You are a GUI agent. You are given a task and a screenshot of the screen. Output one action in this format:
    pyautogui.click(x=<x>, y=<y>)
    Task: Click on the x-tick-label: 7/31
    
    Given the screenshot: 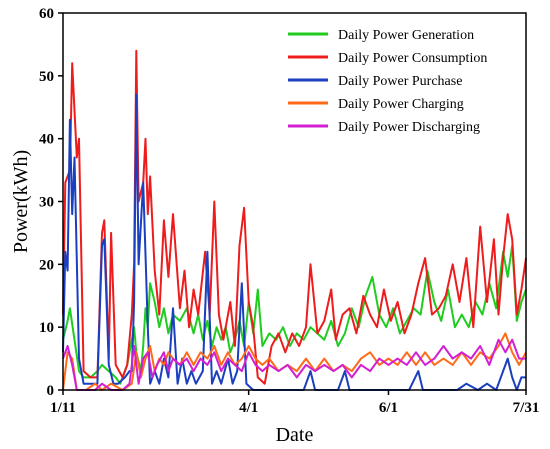 What is the action you would take?
    pyautogui.click(x=526, y=408)
    